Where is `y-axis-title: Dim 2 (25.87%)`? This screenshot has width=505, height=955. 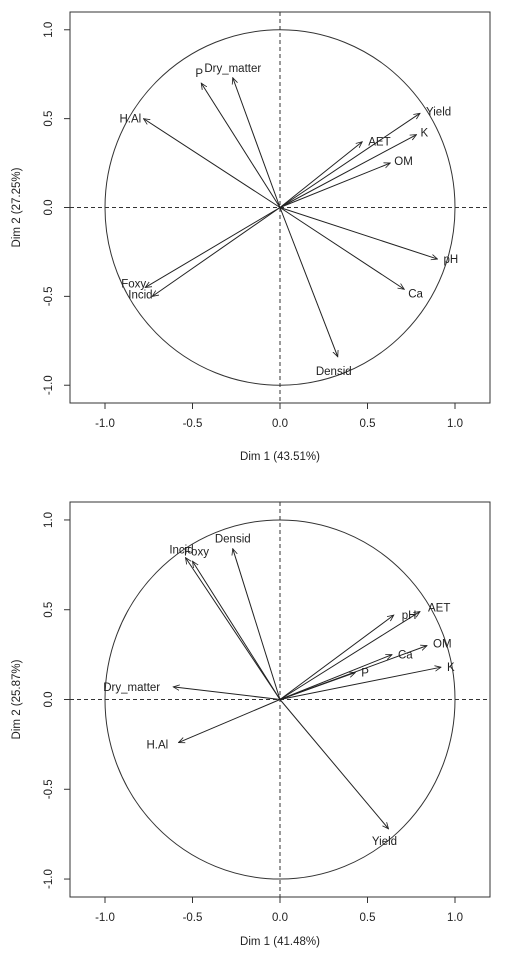 y-axis-title: Dim 2 (25.87%) is located at coordinates (17, 699).